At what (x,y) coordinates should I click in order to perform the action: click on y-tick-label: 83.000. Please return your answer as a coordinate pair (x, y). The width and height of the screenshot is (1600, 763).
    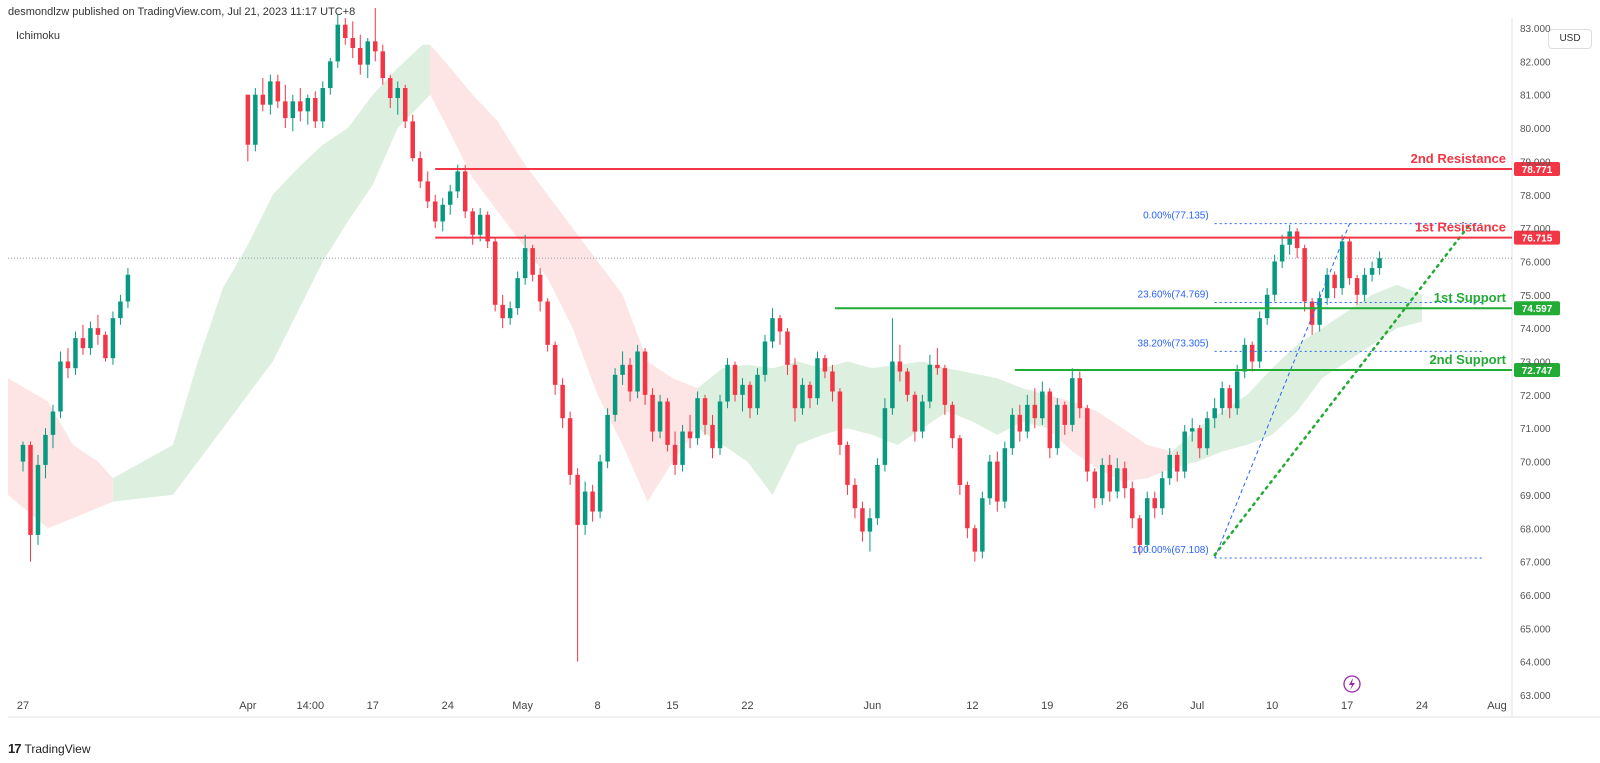
    Looking at the image, I should click on (1535, 29).